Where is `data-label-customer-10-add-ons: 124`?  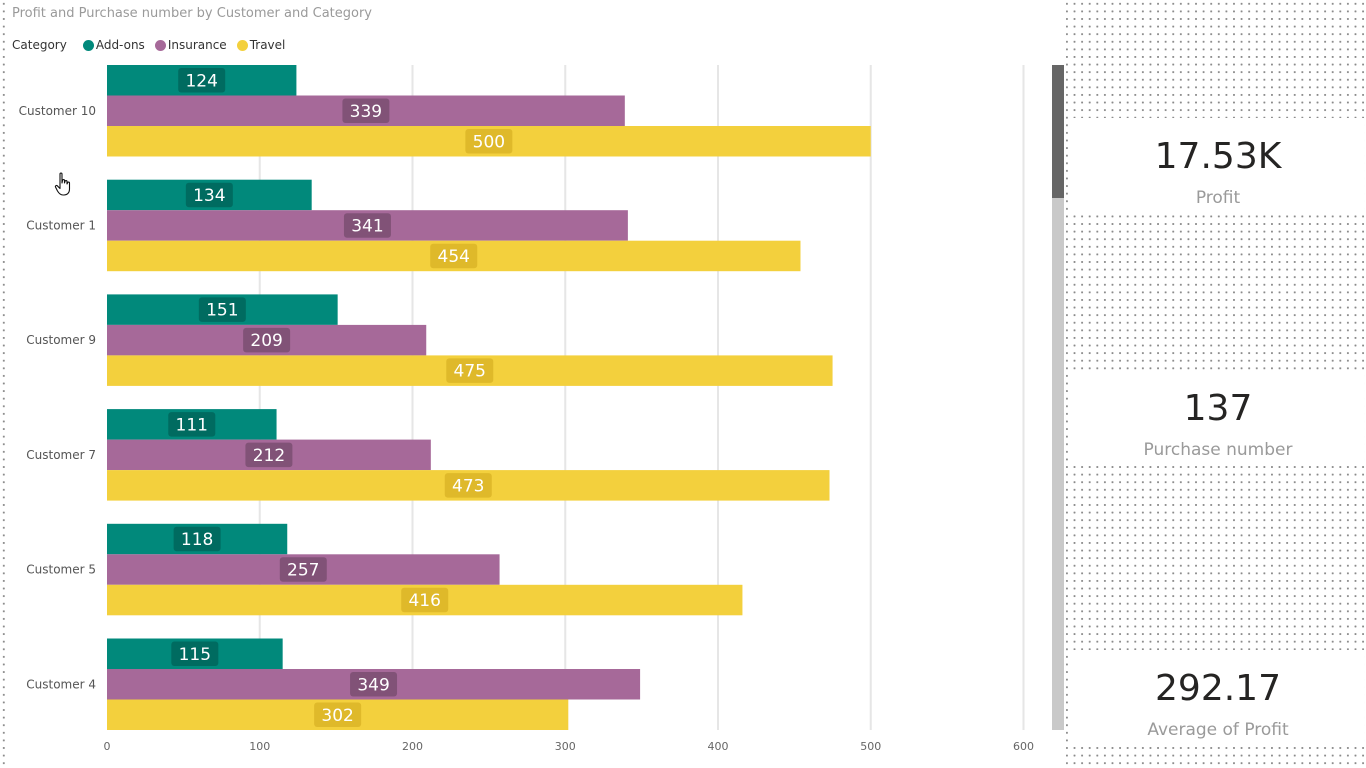
data-label-customer-10-add-ons: 124 is located at coordinates (201, 81).